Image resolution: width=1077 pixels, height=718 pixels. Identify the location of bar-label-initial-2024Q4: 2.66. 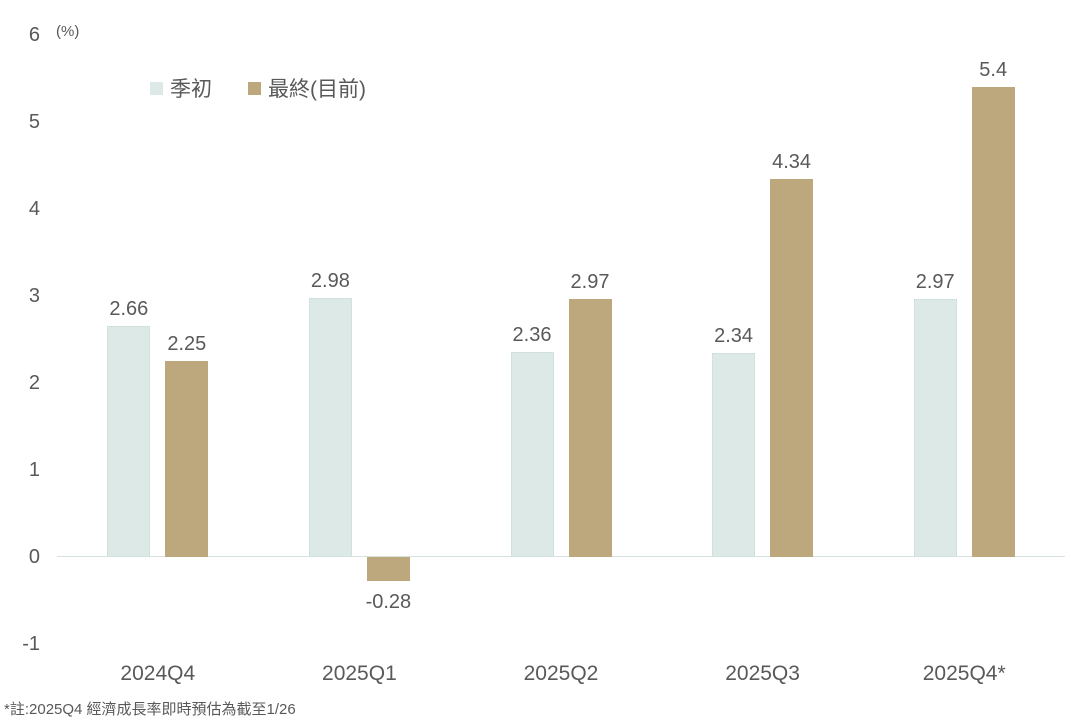
(129, 308).